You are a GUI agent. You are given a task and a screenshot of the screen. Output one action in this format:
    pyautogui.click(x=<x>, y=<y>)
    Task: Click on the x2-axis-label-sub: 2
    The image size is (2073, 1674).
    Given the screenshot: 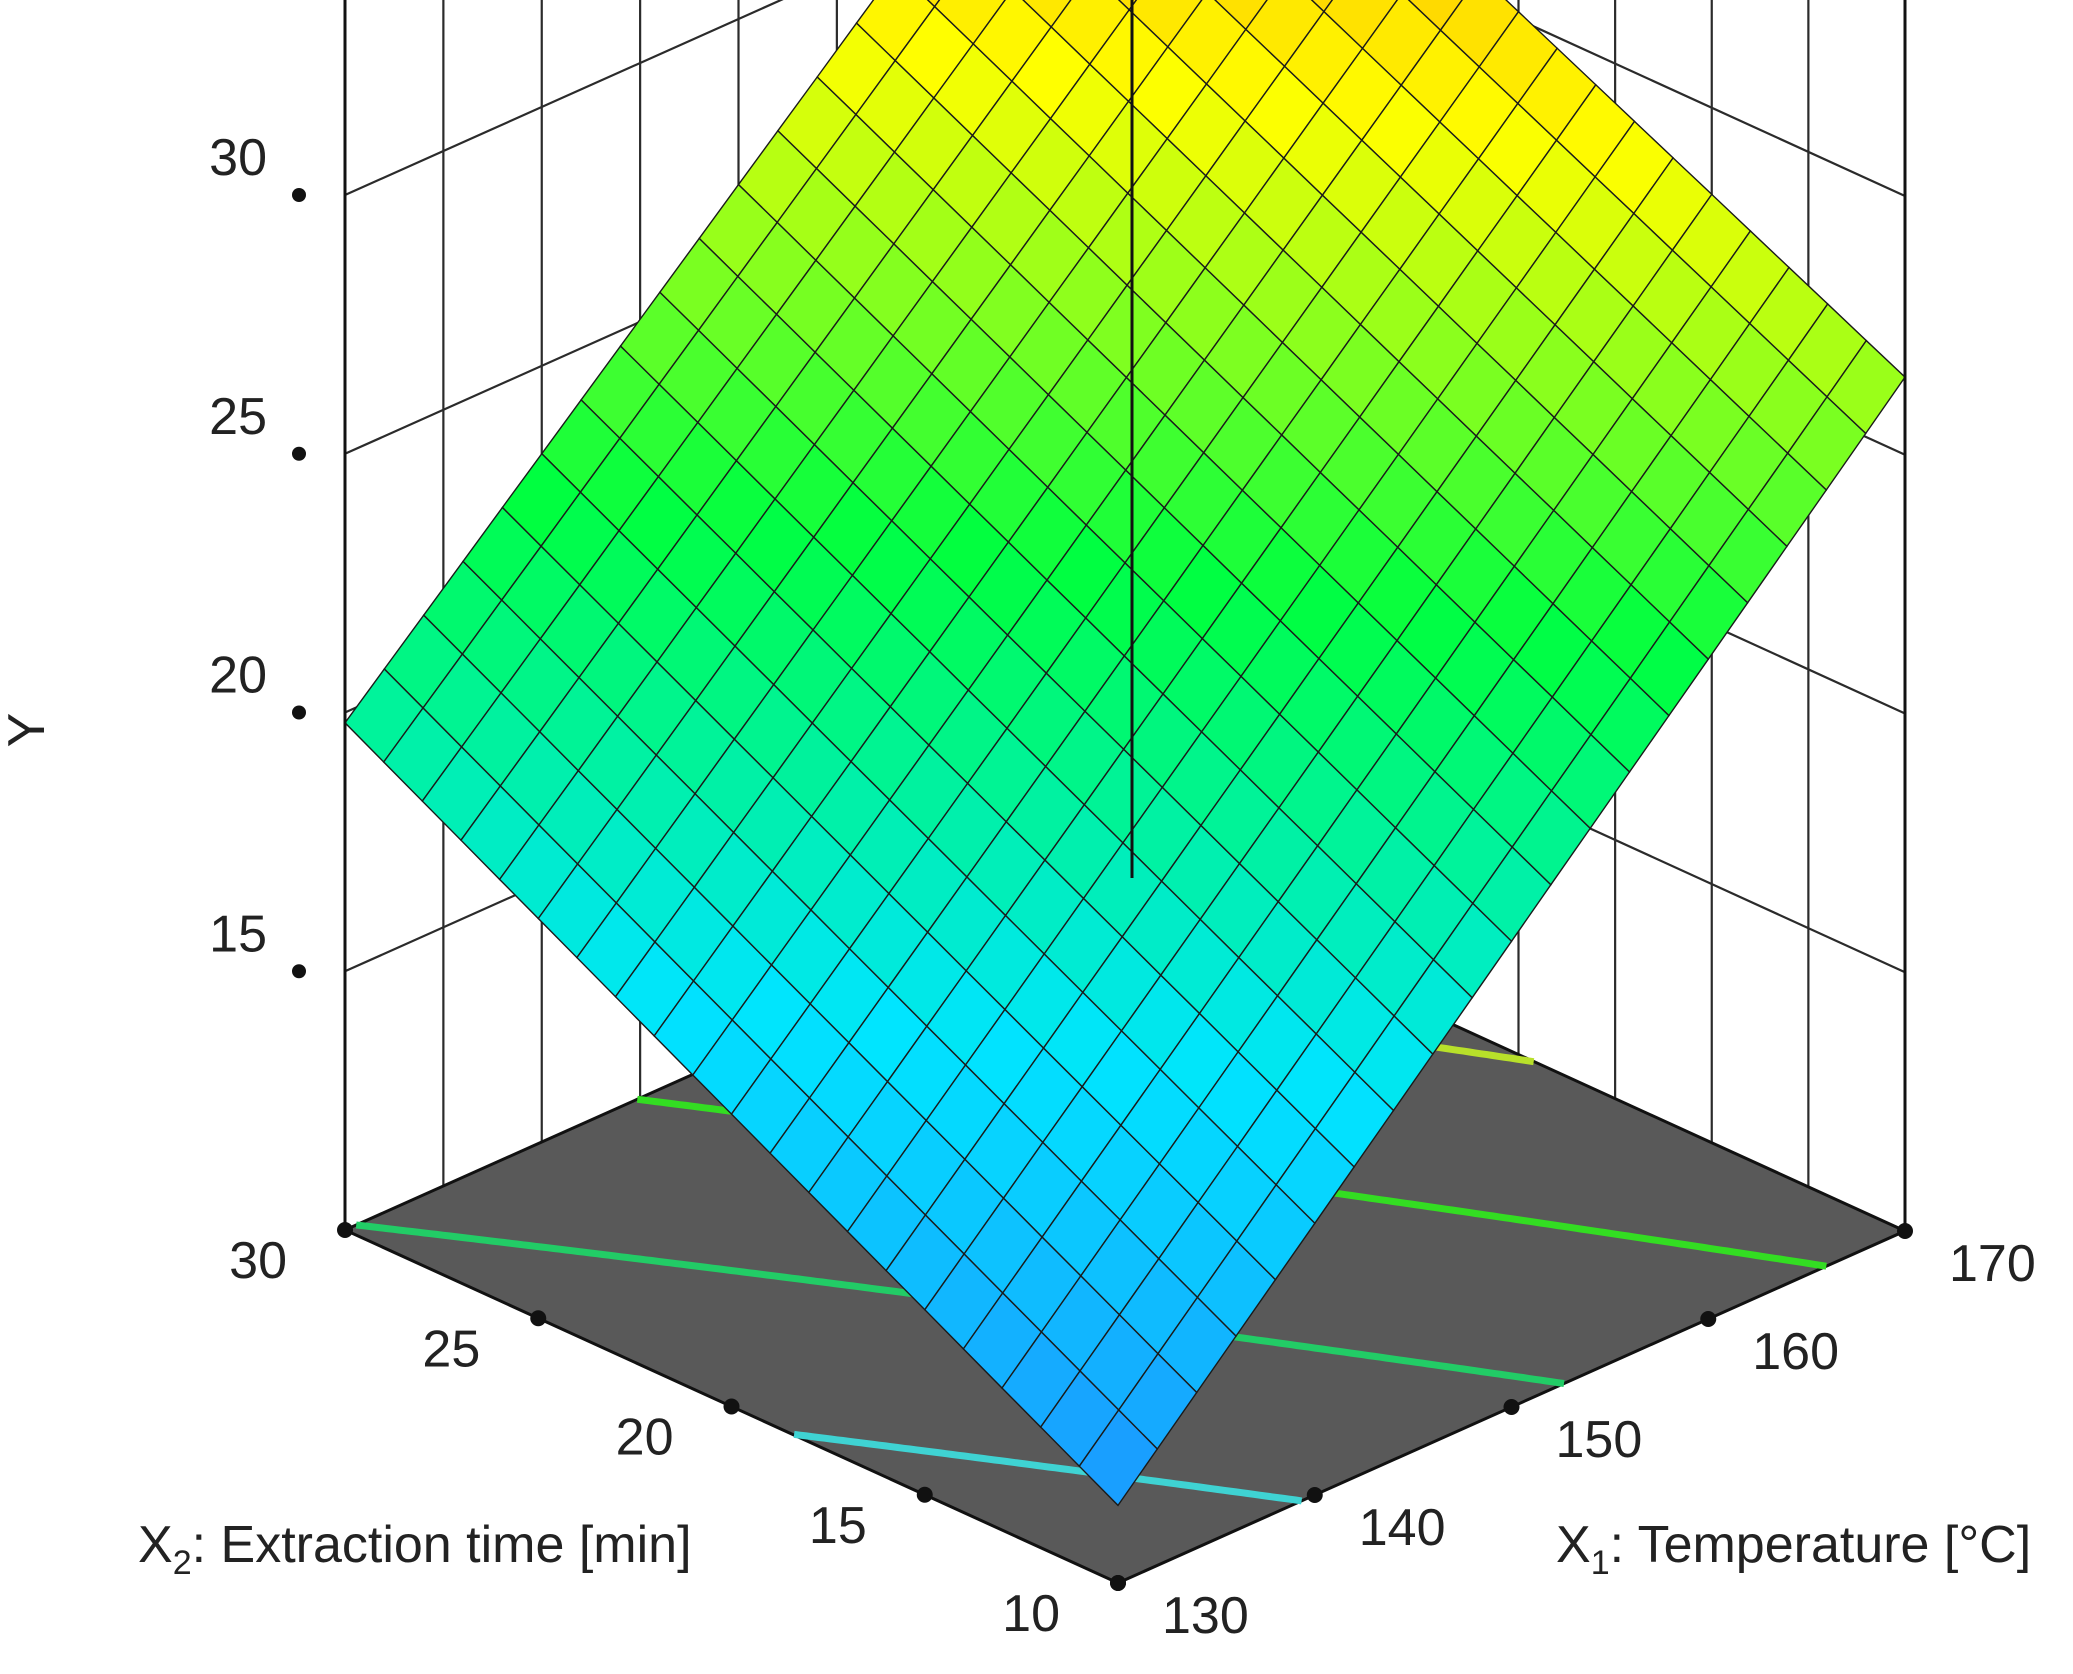 What is the action you would take?
    pyautogui.click(x=182, y=1563)
    